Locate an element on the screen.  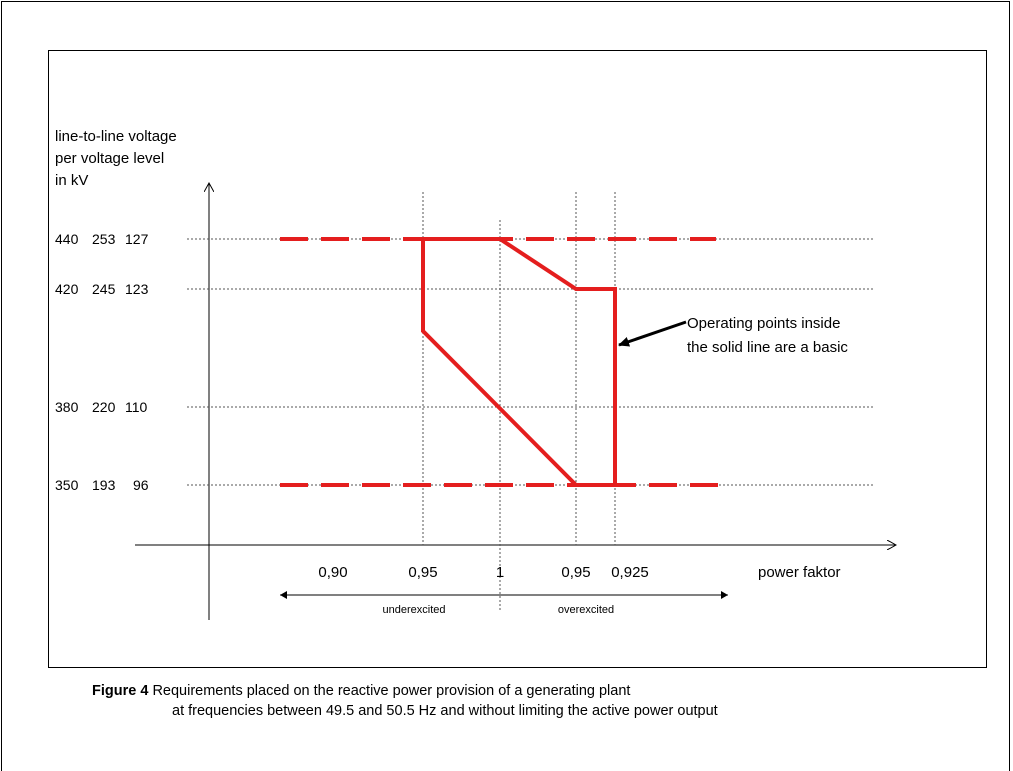
y-level-350-value-3: 96 is located at coordinates (141, 485).